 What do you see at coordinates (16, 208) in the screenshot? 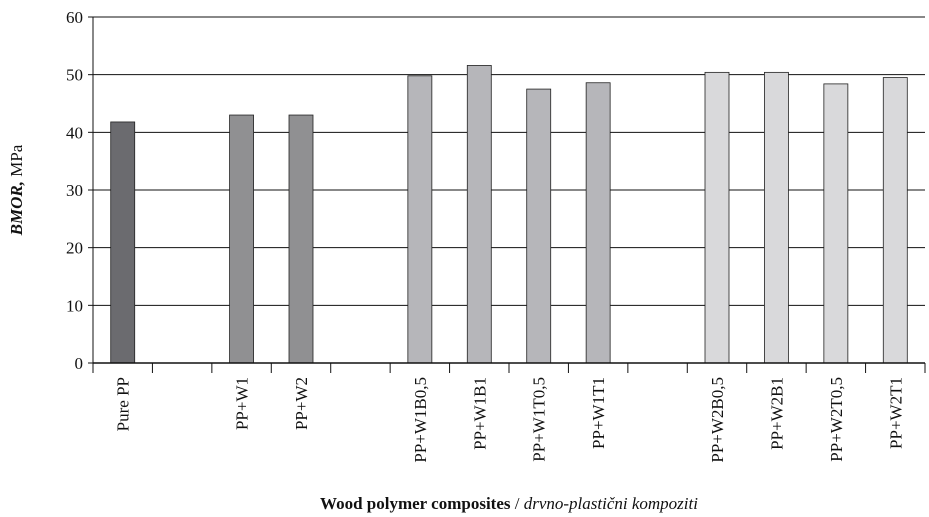
I see `y-label-bold: BMOR,` at bounding box center [16, 208].